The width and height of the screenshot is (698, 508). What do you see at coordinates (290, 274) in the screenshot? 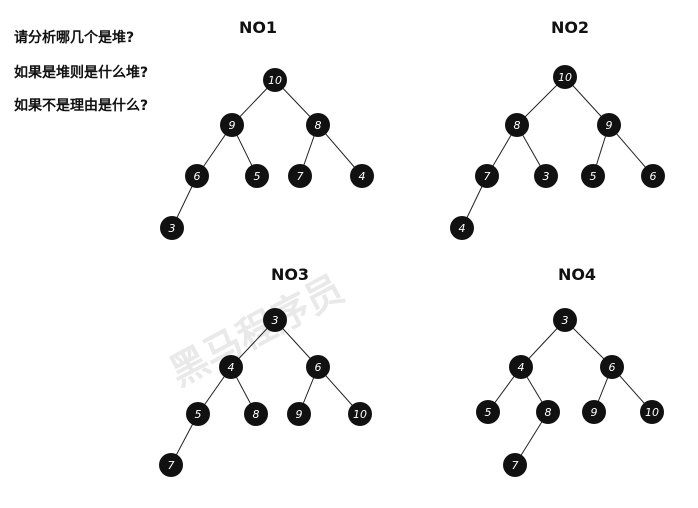
I see `tree-title-no3: NO3` at bounding box center [290, 274].